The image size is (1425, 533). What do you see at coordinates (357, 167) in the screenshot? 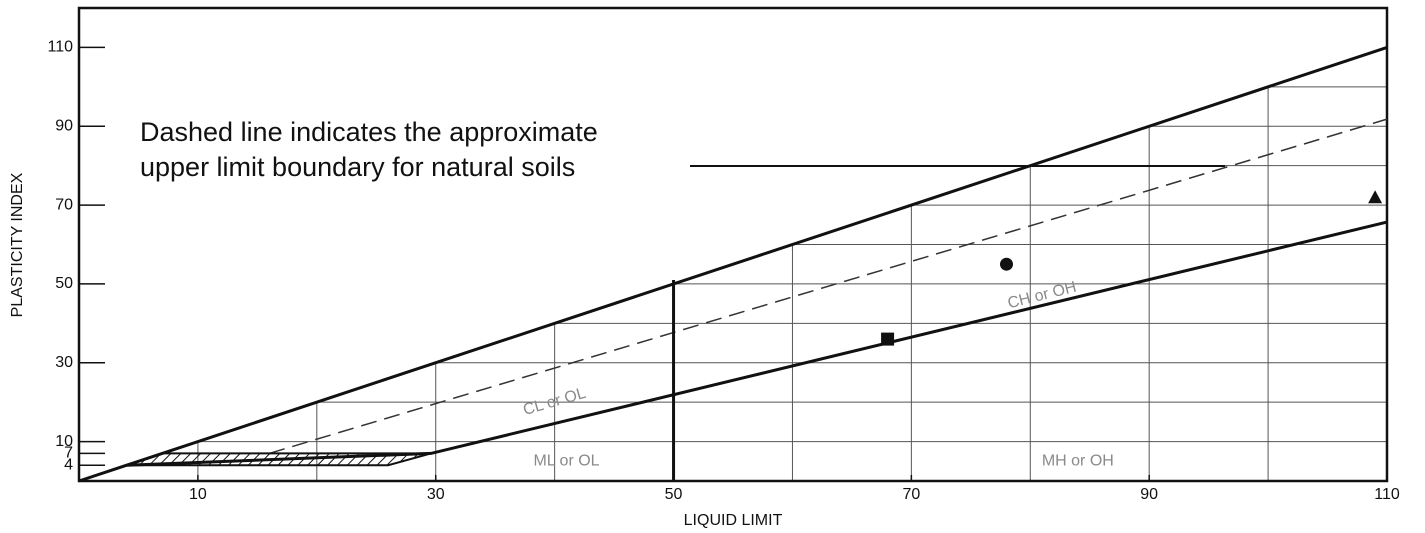
I see `annotation: upper limit boundary for natural soils` at bounding box center [357, 167].